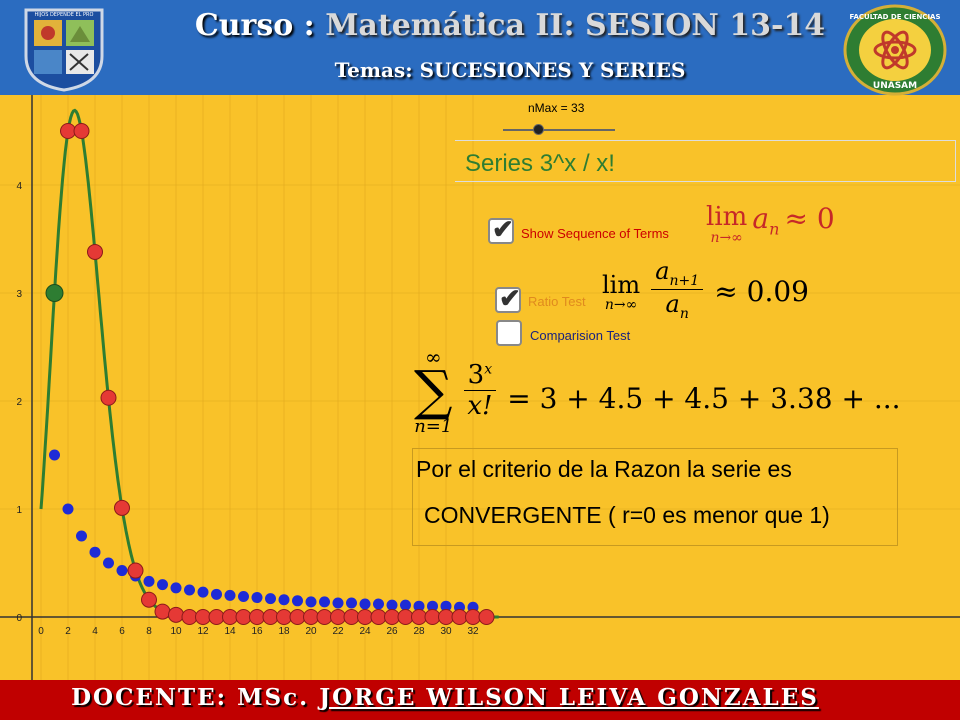 This screenshot has height=720, width=960. What do you see at coordinates (19, 402) in the screenshot?
I see `y-tick-label: 2` at bounding box center [19, 402].